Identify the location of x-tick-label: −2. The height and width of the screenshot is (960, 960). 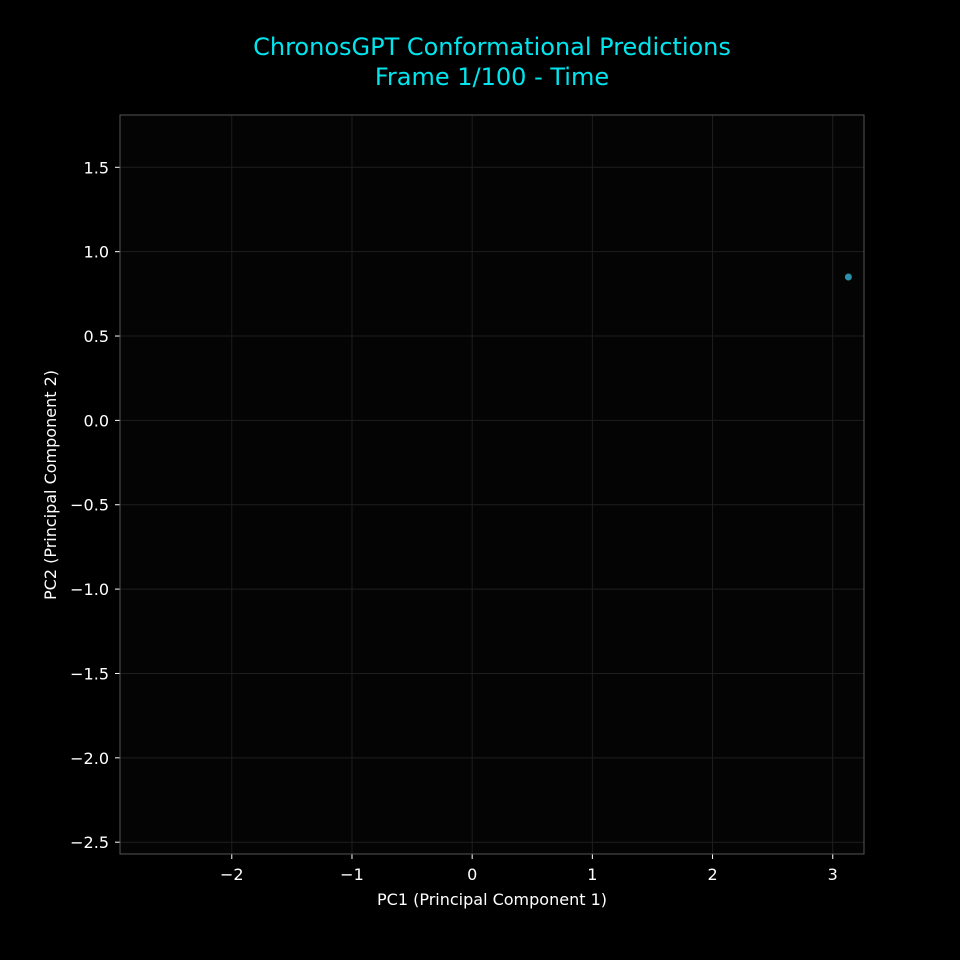
(232, 874).